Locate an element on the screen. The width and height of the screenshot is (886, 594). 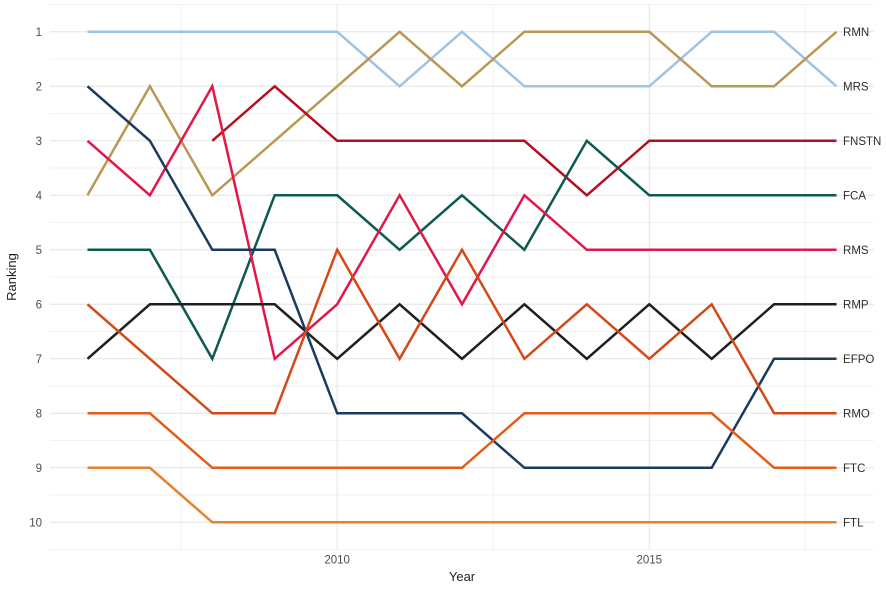
series-line-fnstn is located at coordinates (524, 140).